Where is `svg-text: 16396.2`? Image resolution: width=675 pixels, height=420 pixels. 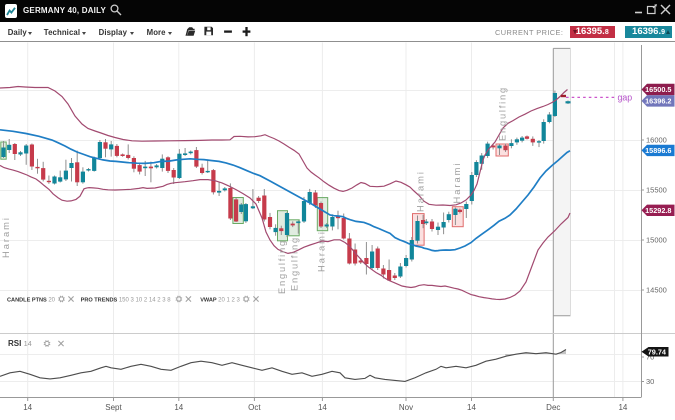 svg-text: 16396.2 is located at coordinates (658, 101).